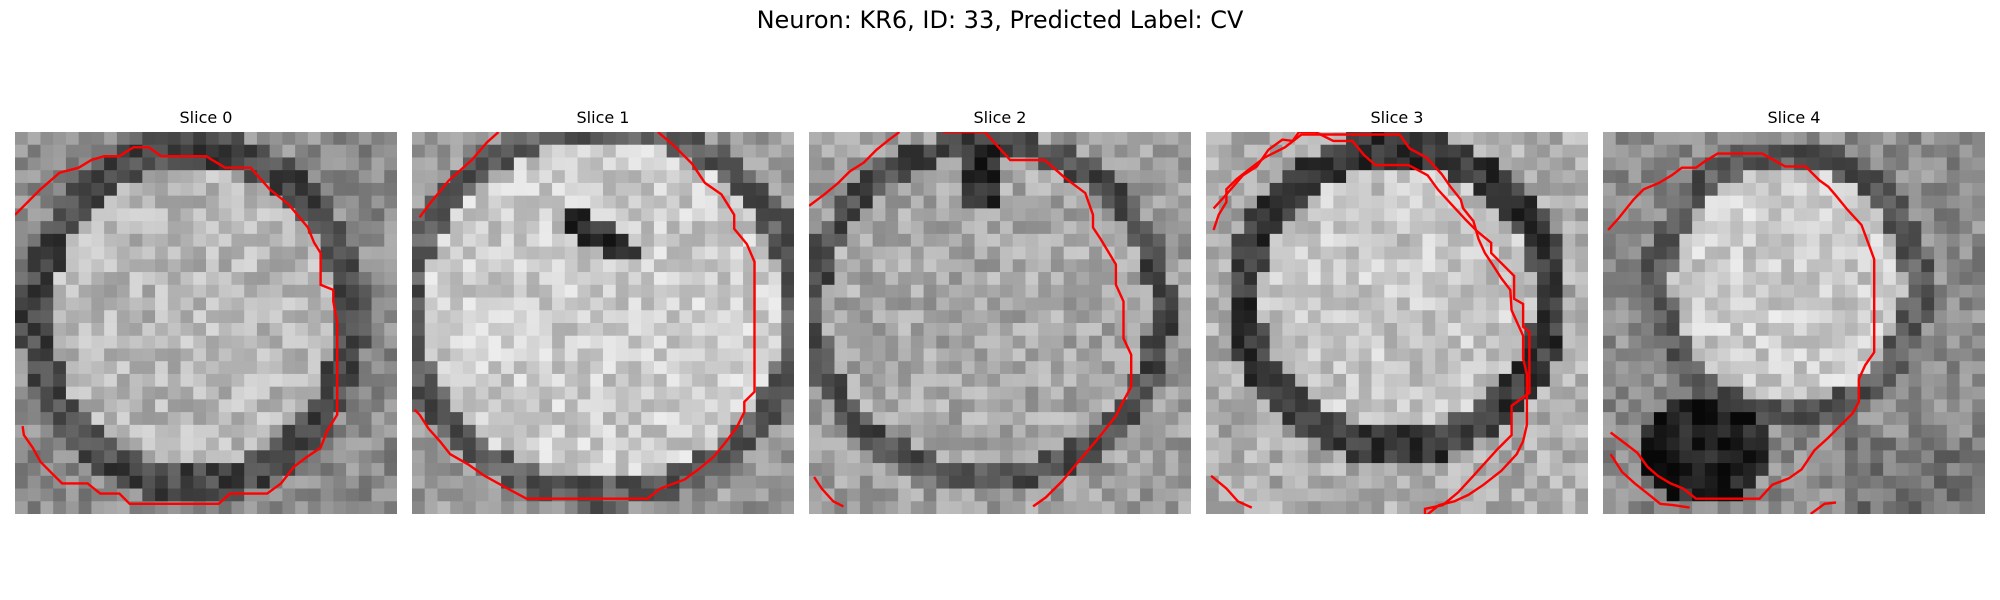  Describe the element at coordinates (1000, 117) in the screenshot. I see `slice-title: Slice 2` at that location.